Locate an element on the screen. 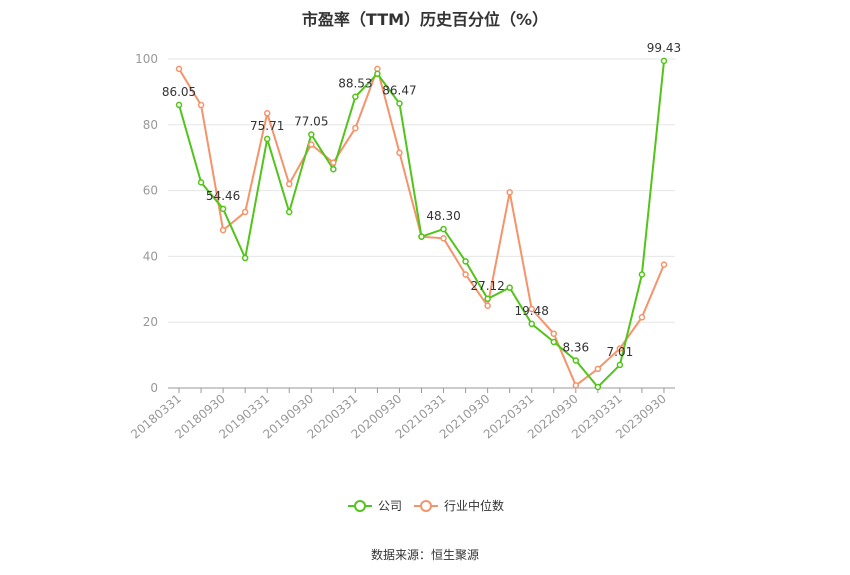  y-tick-label: 40 is located at coordinates (150, 256).